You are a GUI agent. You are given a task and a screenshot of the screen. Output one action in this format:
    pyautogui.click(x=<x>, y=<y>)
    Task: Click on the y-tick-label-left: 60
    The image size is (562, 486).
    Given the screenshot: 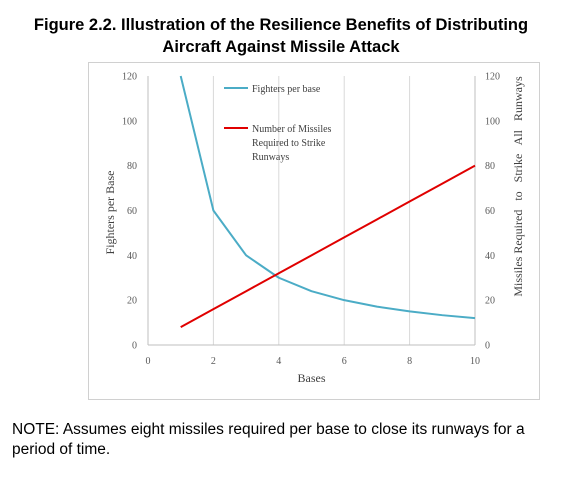 What is the action you would take?
    pyautogui.click(x=132, y=211)
    